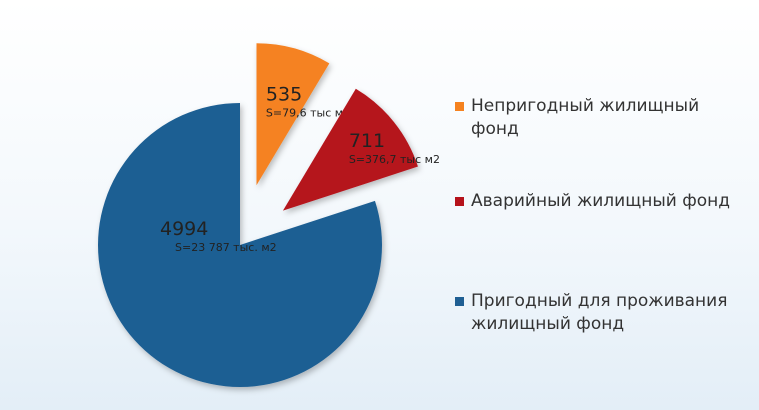  I want to click on legend-entry: Пригодный для проживания жилищный фонд, so click(600, 313).